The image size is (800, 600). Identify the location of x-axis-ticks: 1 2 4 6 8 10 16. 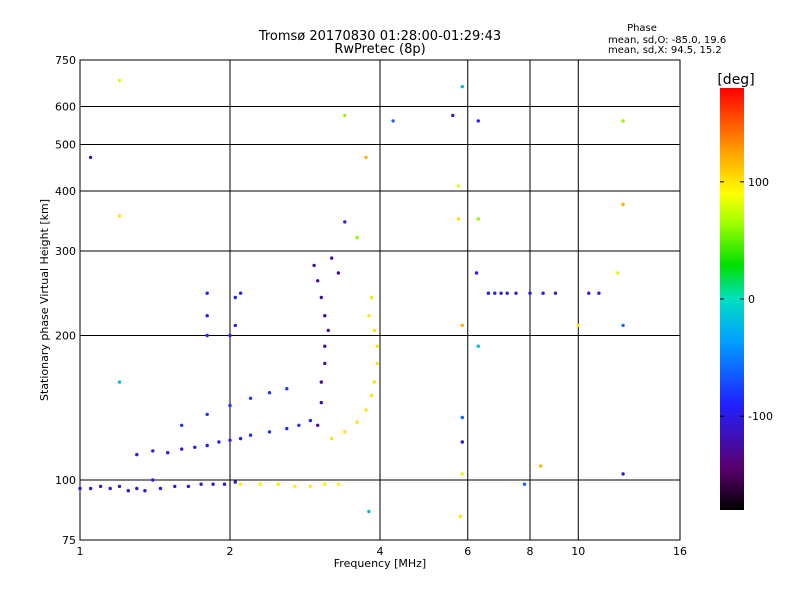
(382, 551).